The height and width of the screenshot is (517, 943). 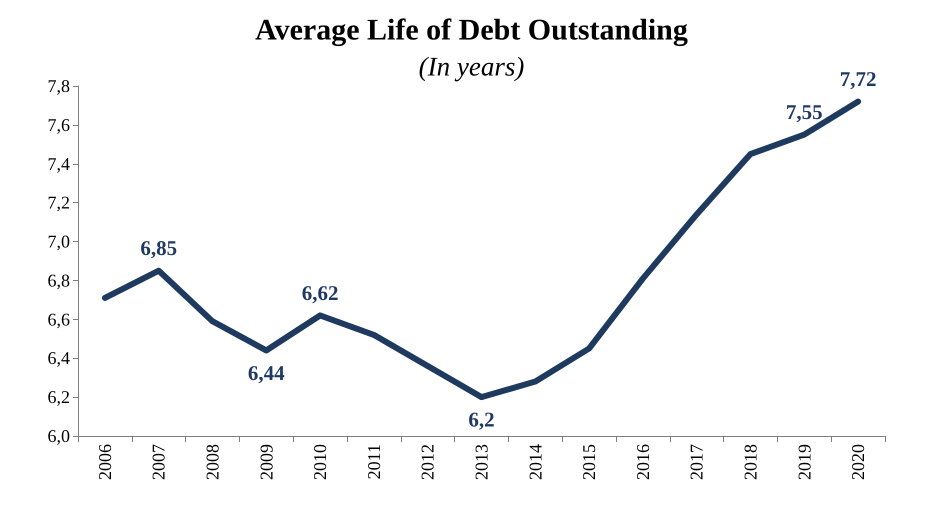 I want to click on y-tick-label: 6,8, so click(x=59, y=280).